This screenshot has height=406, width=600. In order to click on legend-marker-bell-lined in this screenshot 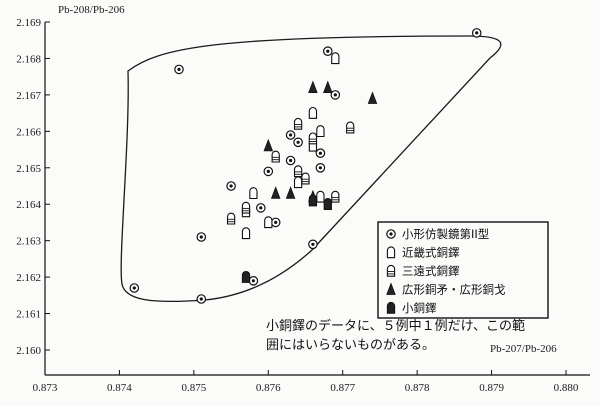, I will do `click(391, 270)`.